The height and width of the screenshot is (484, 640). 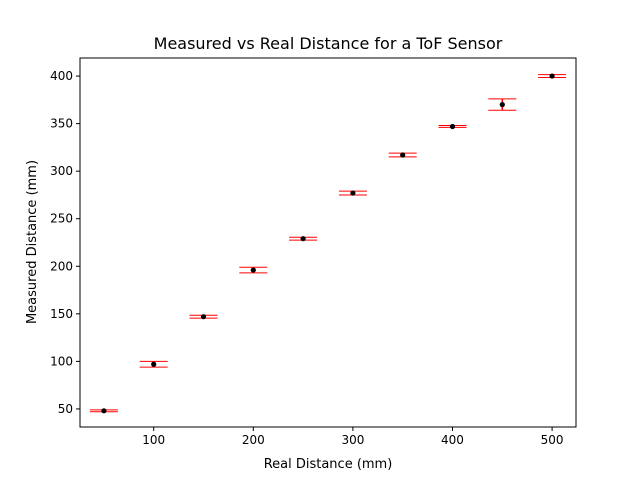 I want to click on x-tick-label: 500, so click(x=552, y=440).